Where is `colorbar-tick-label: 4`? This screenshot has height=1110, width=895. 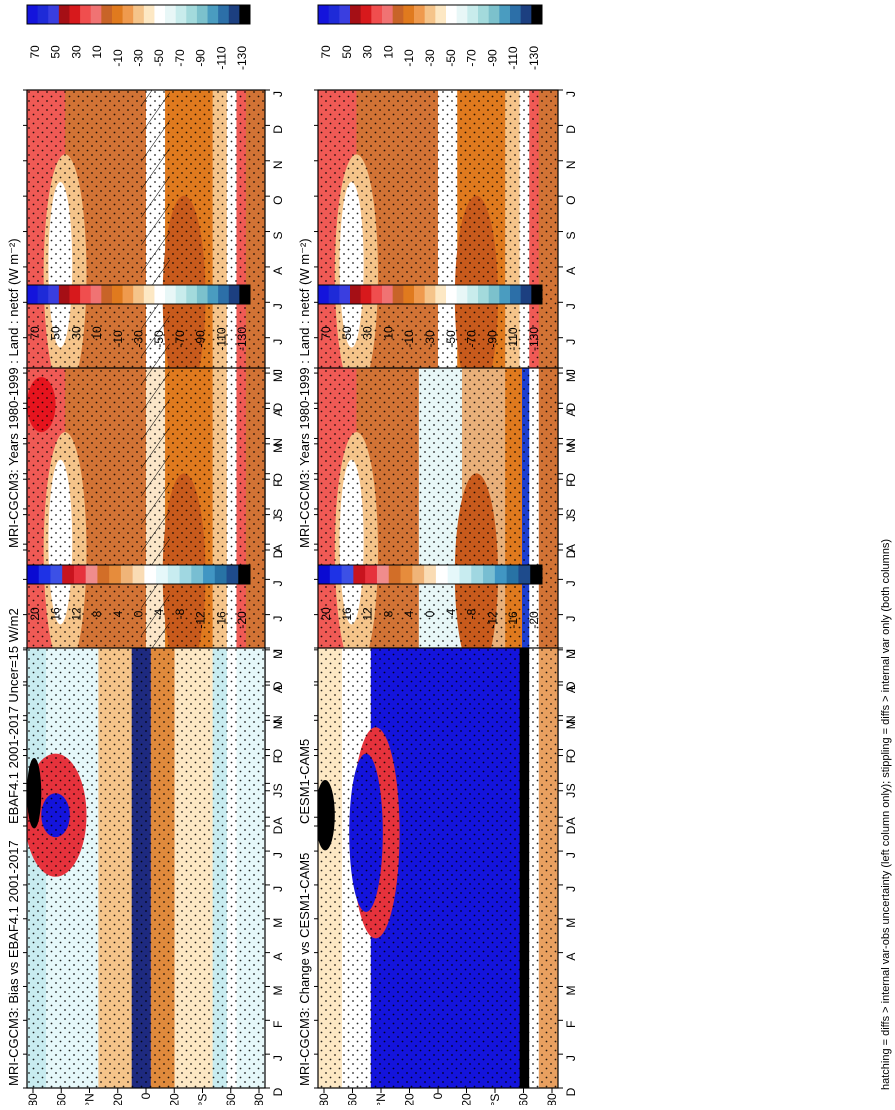 colorbar-tick-label: 4 is located at coordinates (409, 613).